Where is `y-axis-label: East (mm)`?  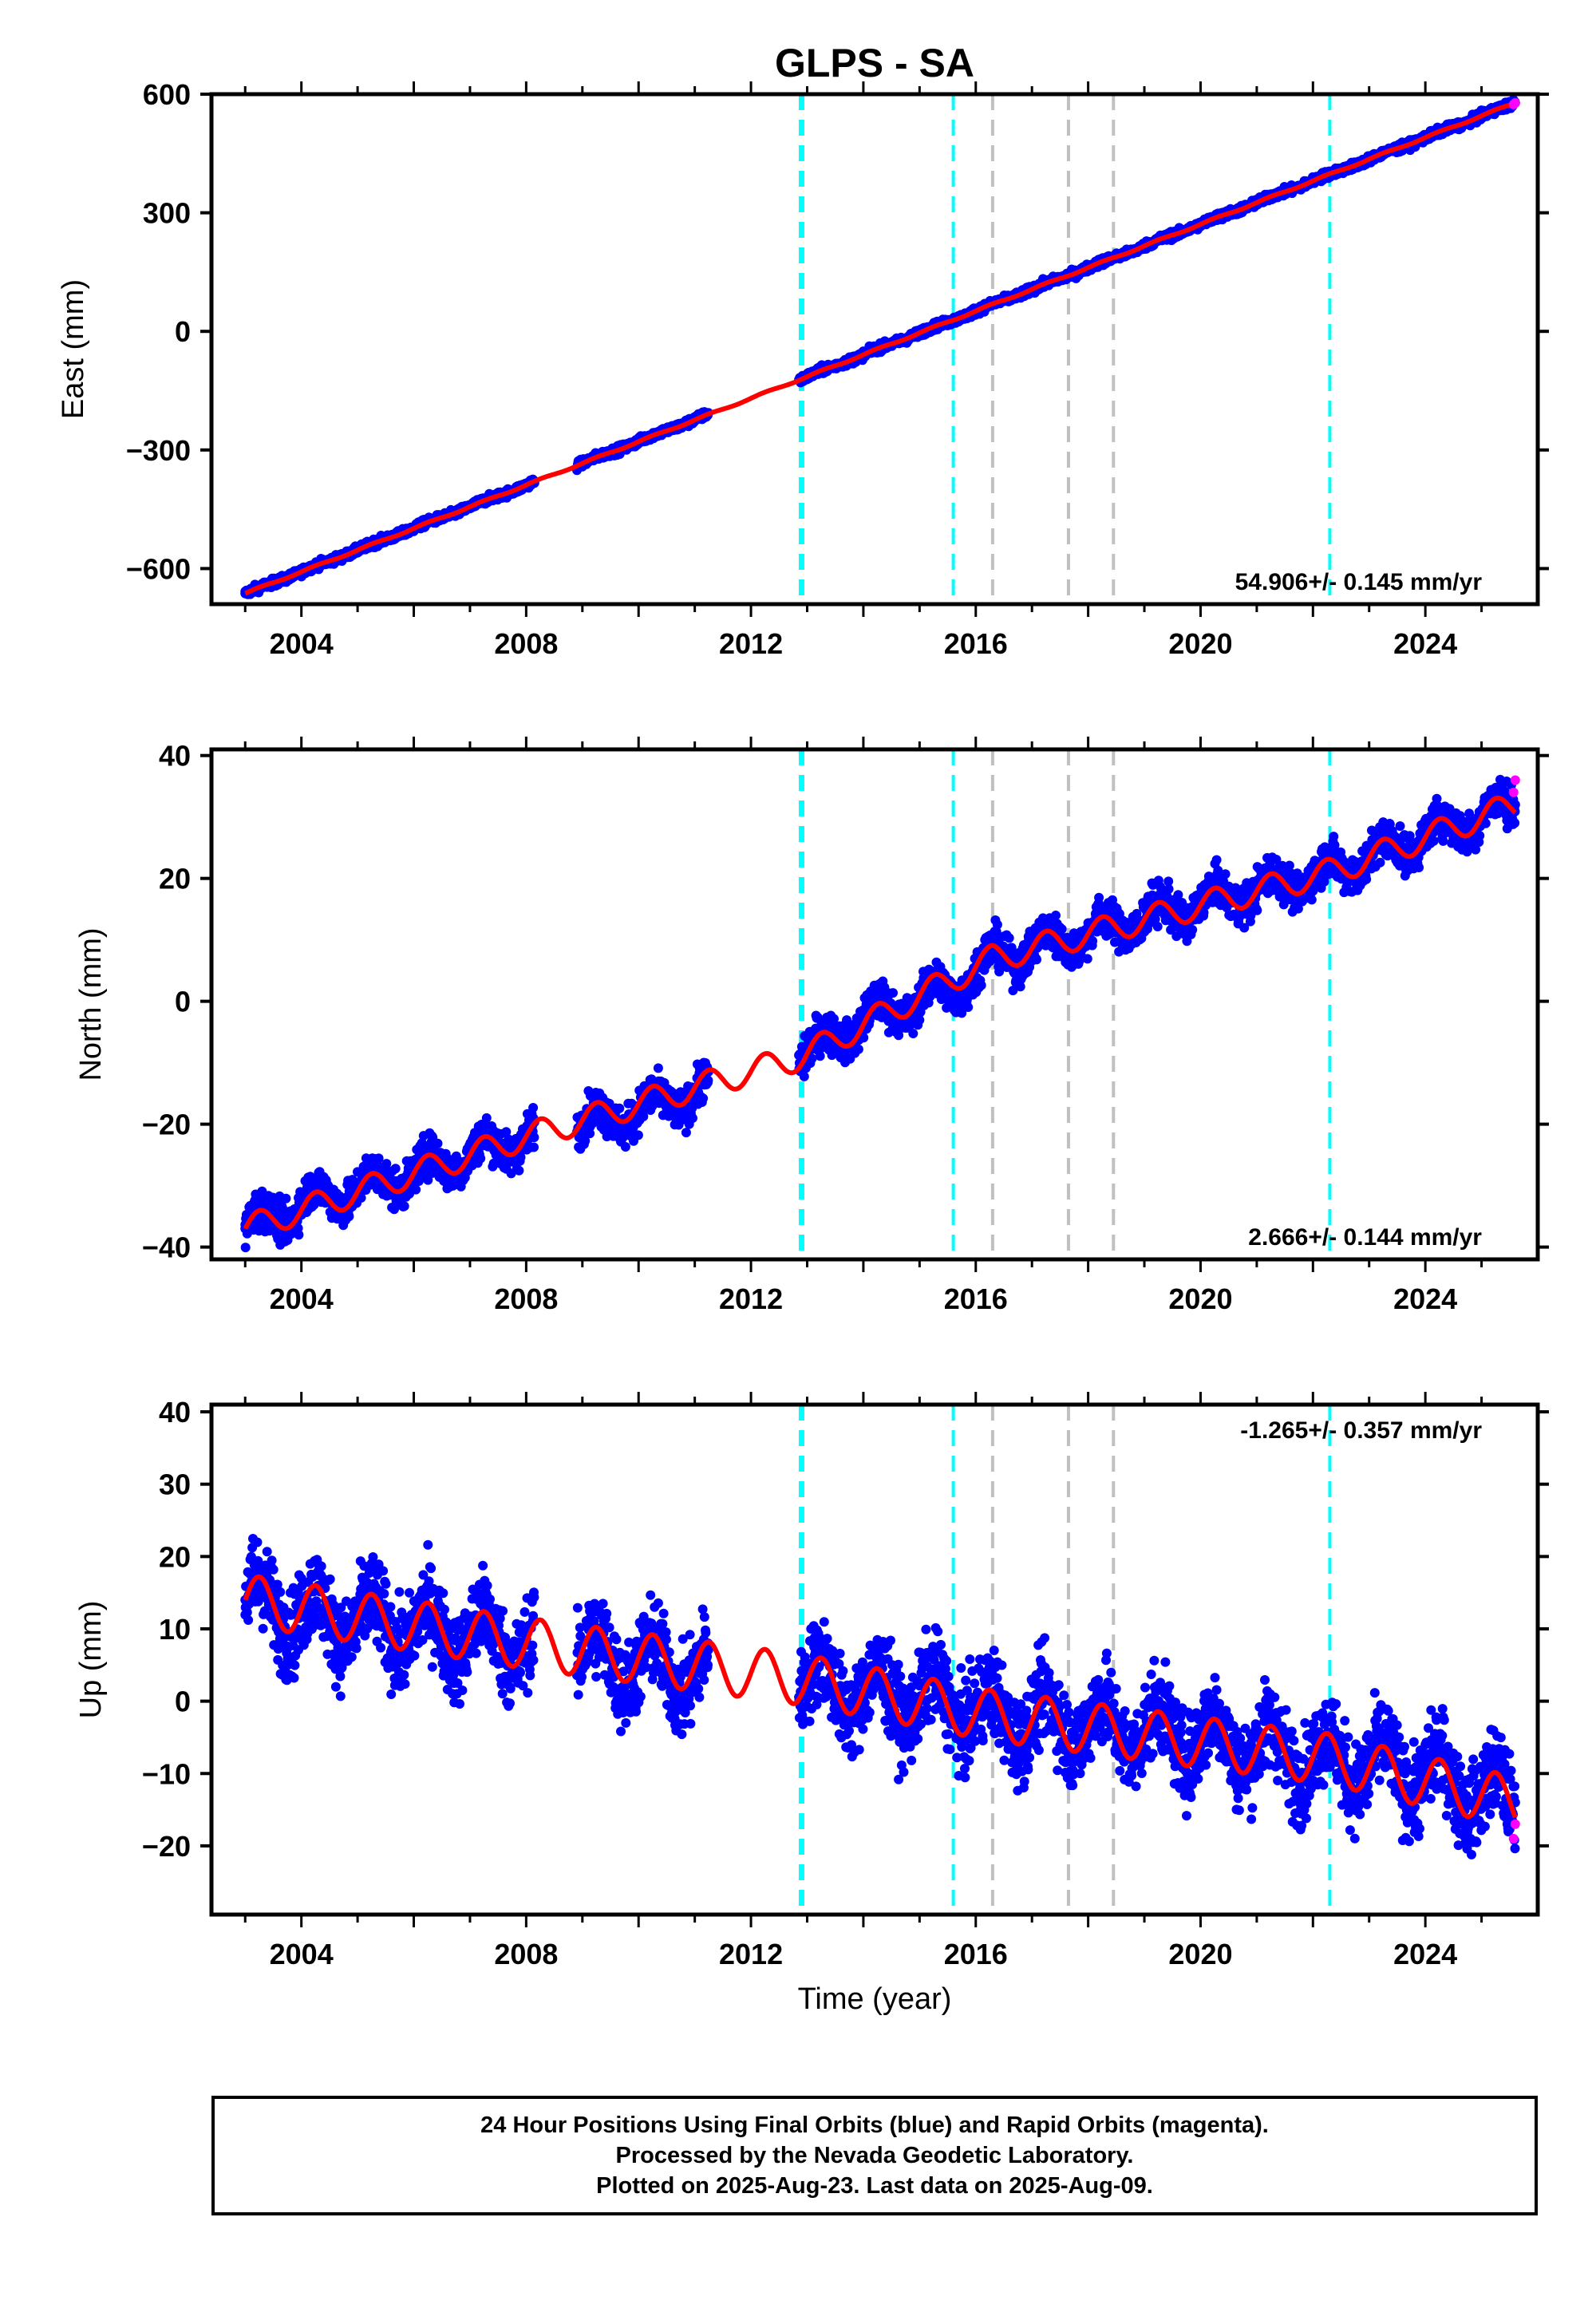 y-axis-label: East (mm) is located at coordinates (73, 349).